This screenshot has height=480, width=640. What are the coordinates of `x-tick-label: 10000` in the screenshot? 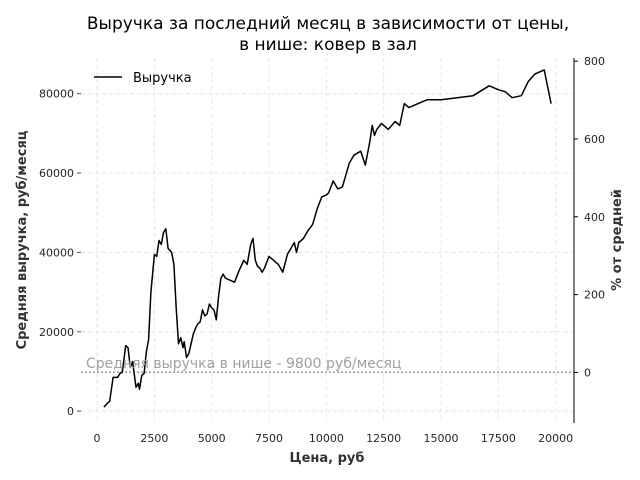 It's located at (326, 438).